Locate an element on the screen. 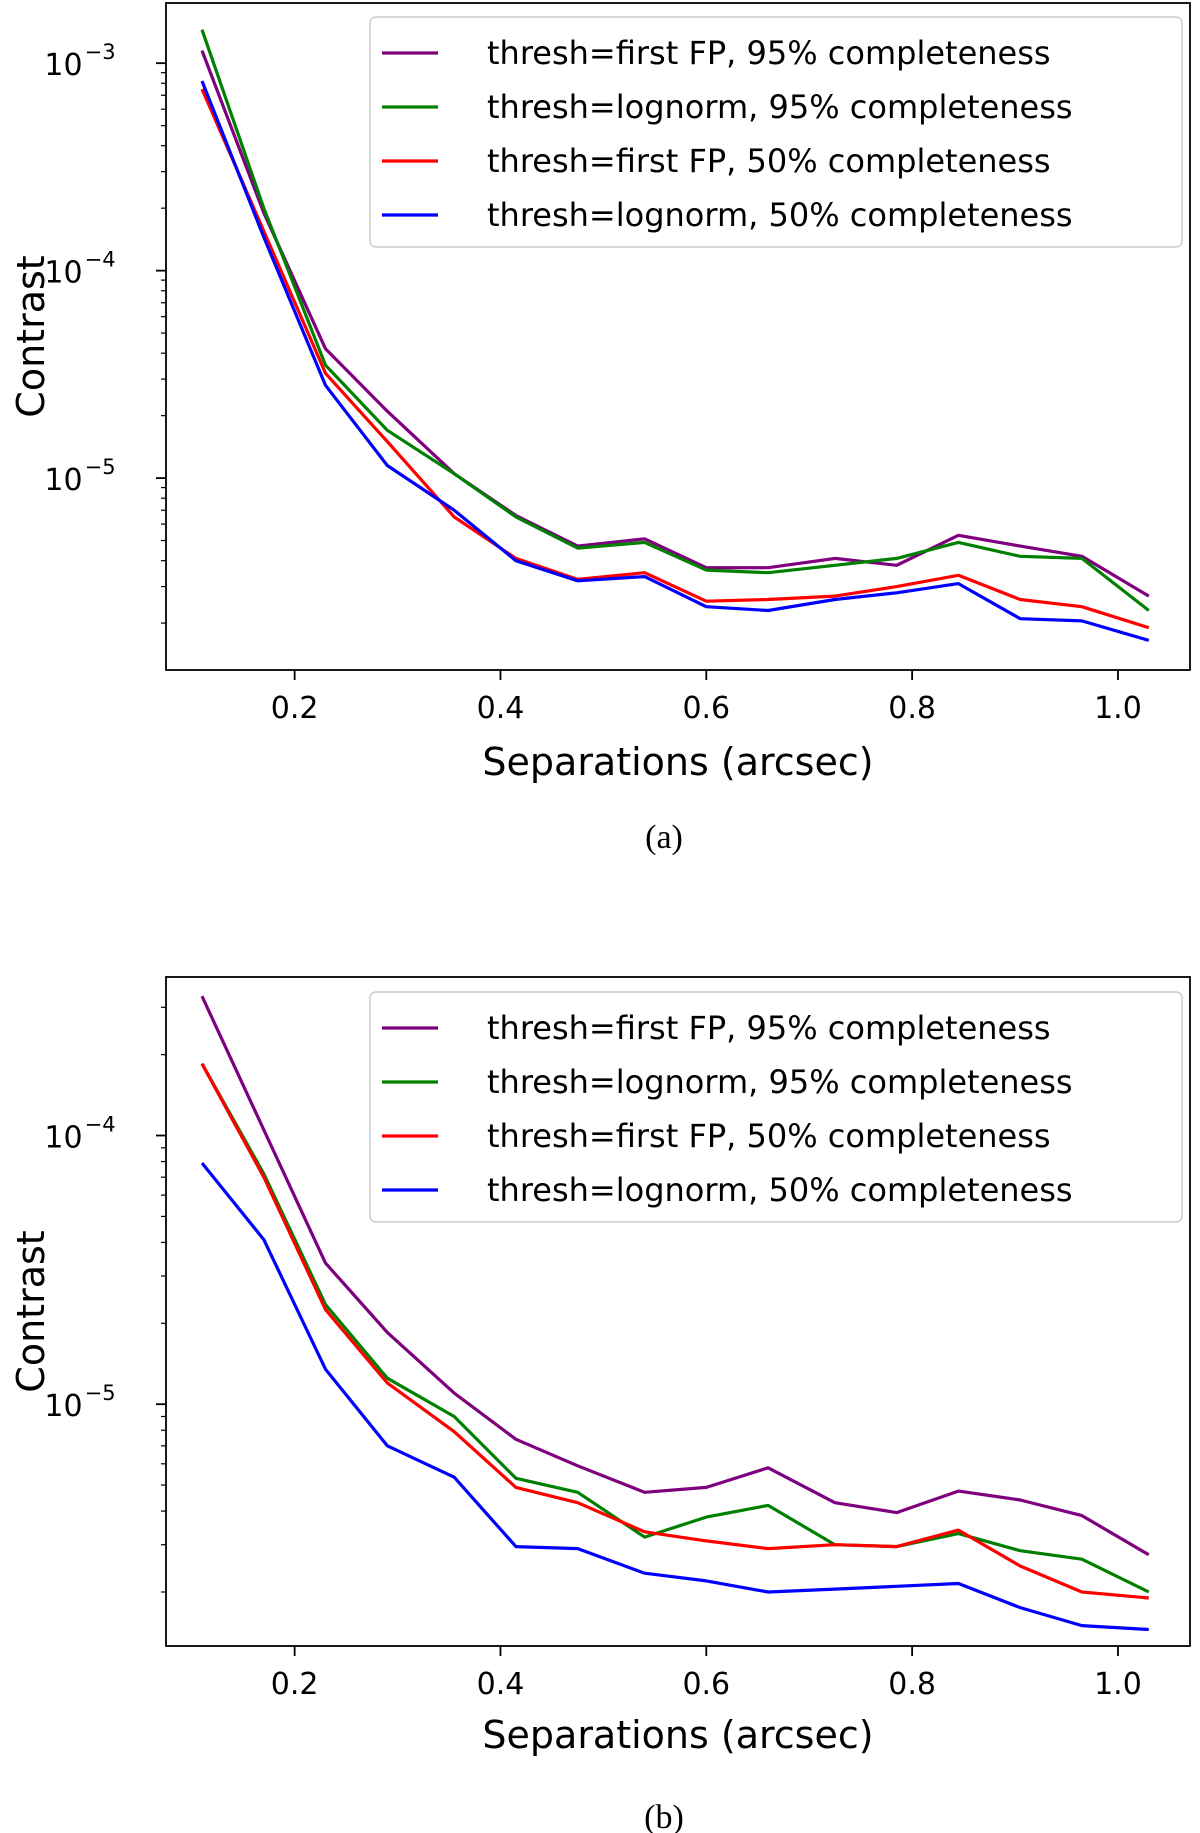 Image resolution: width=1200 pixels, height=1833 pixels. panel-caption: (a) is located at coordinates (664, 837).